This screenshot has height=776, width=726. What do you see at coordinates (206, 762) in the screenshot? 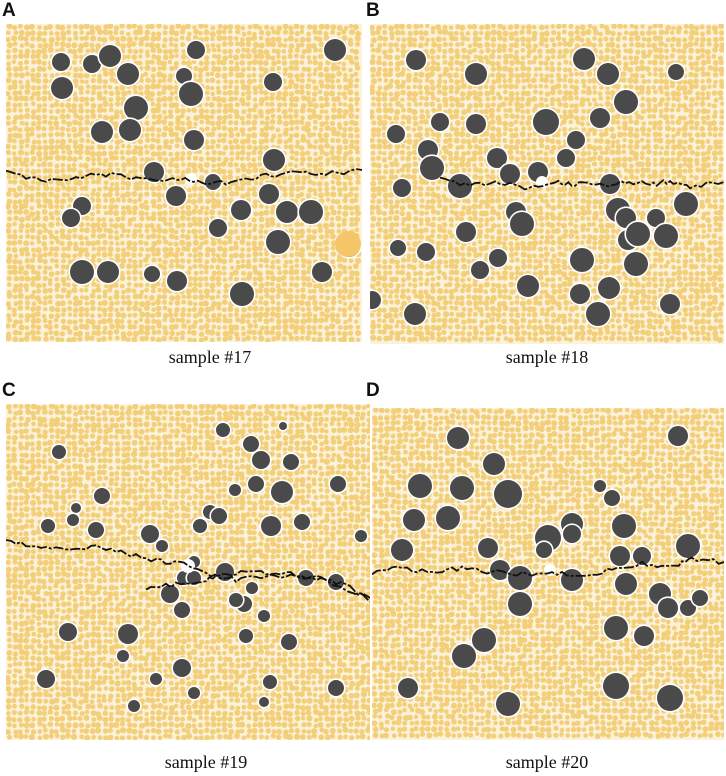
I see `caption-sample-19: sample #19` at bounding box center [206, 762].